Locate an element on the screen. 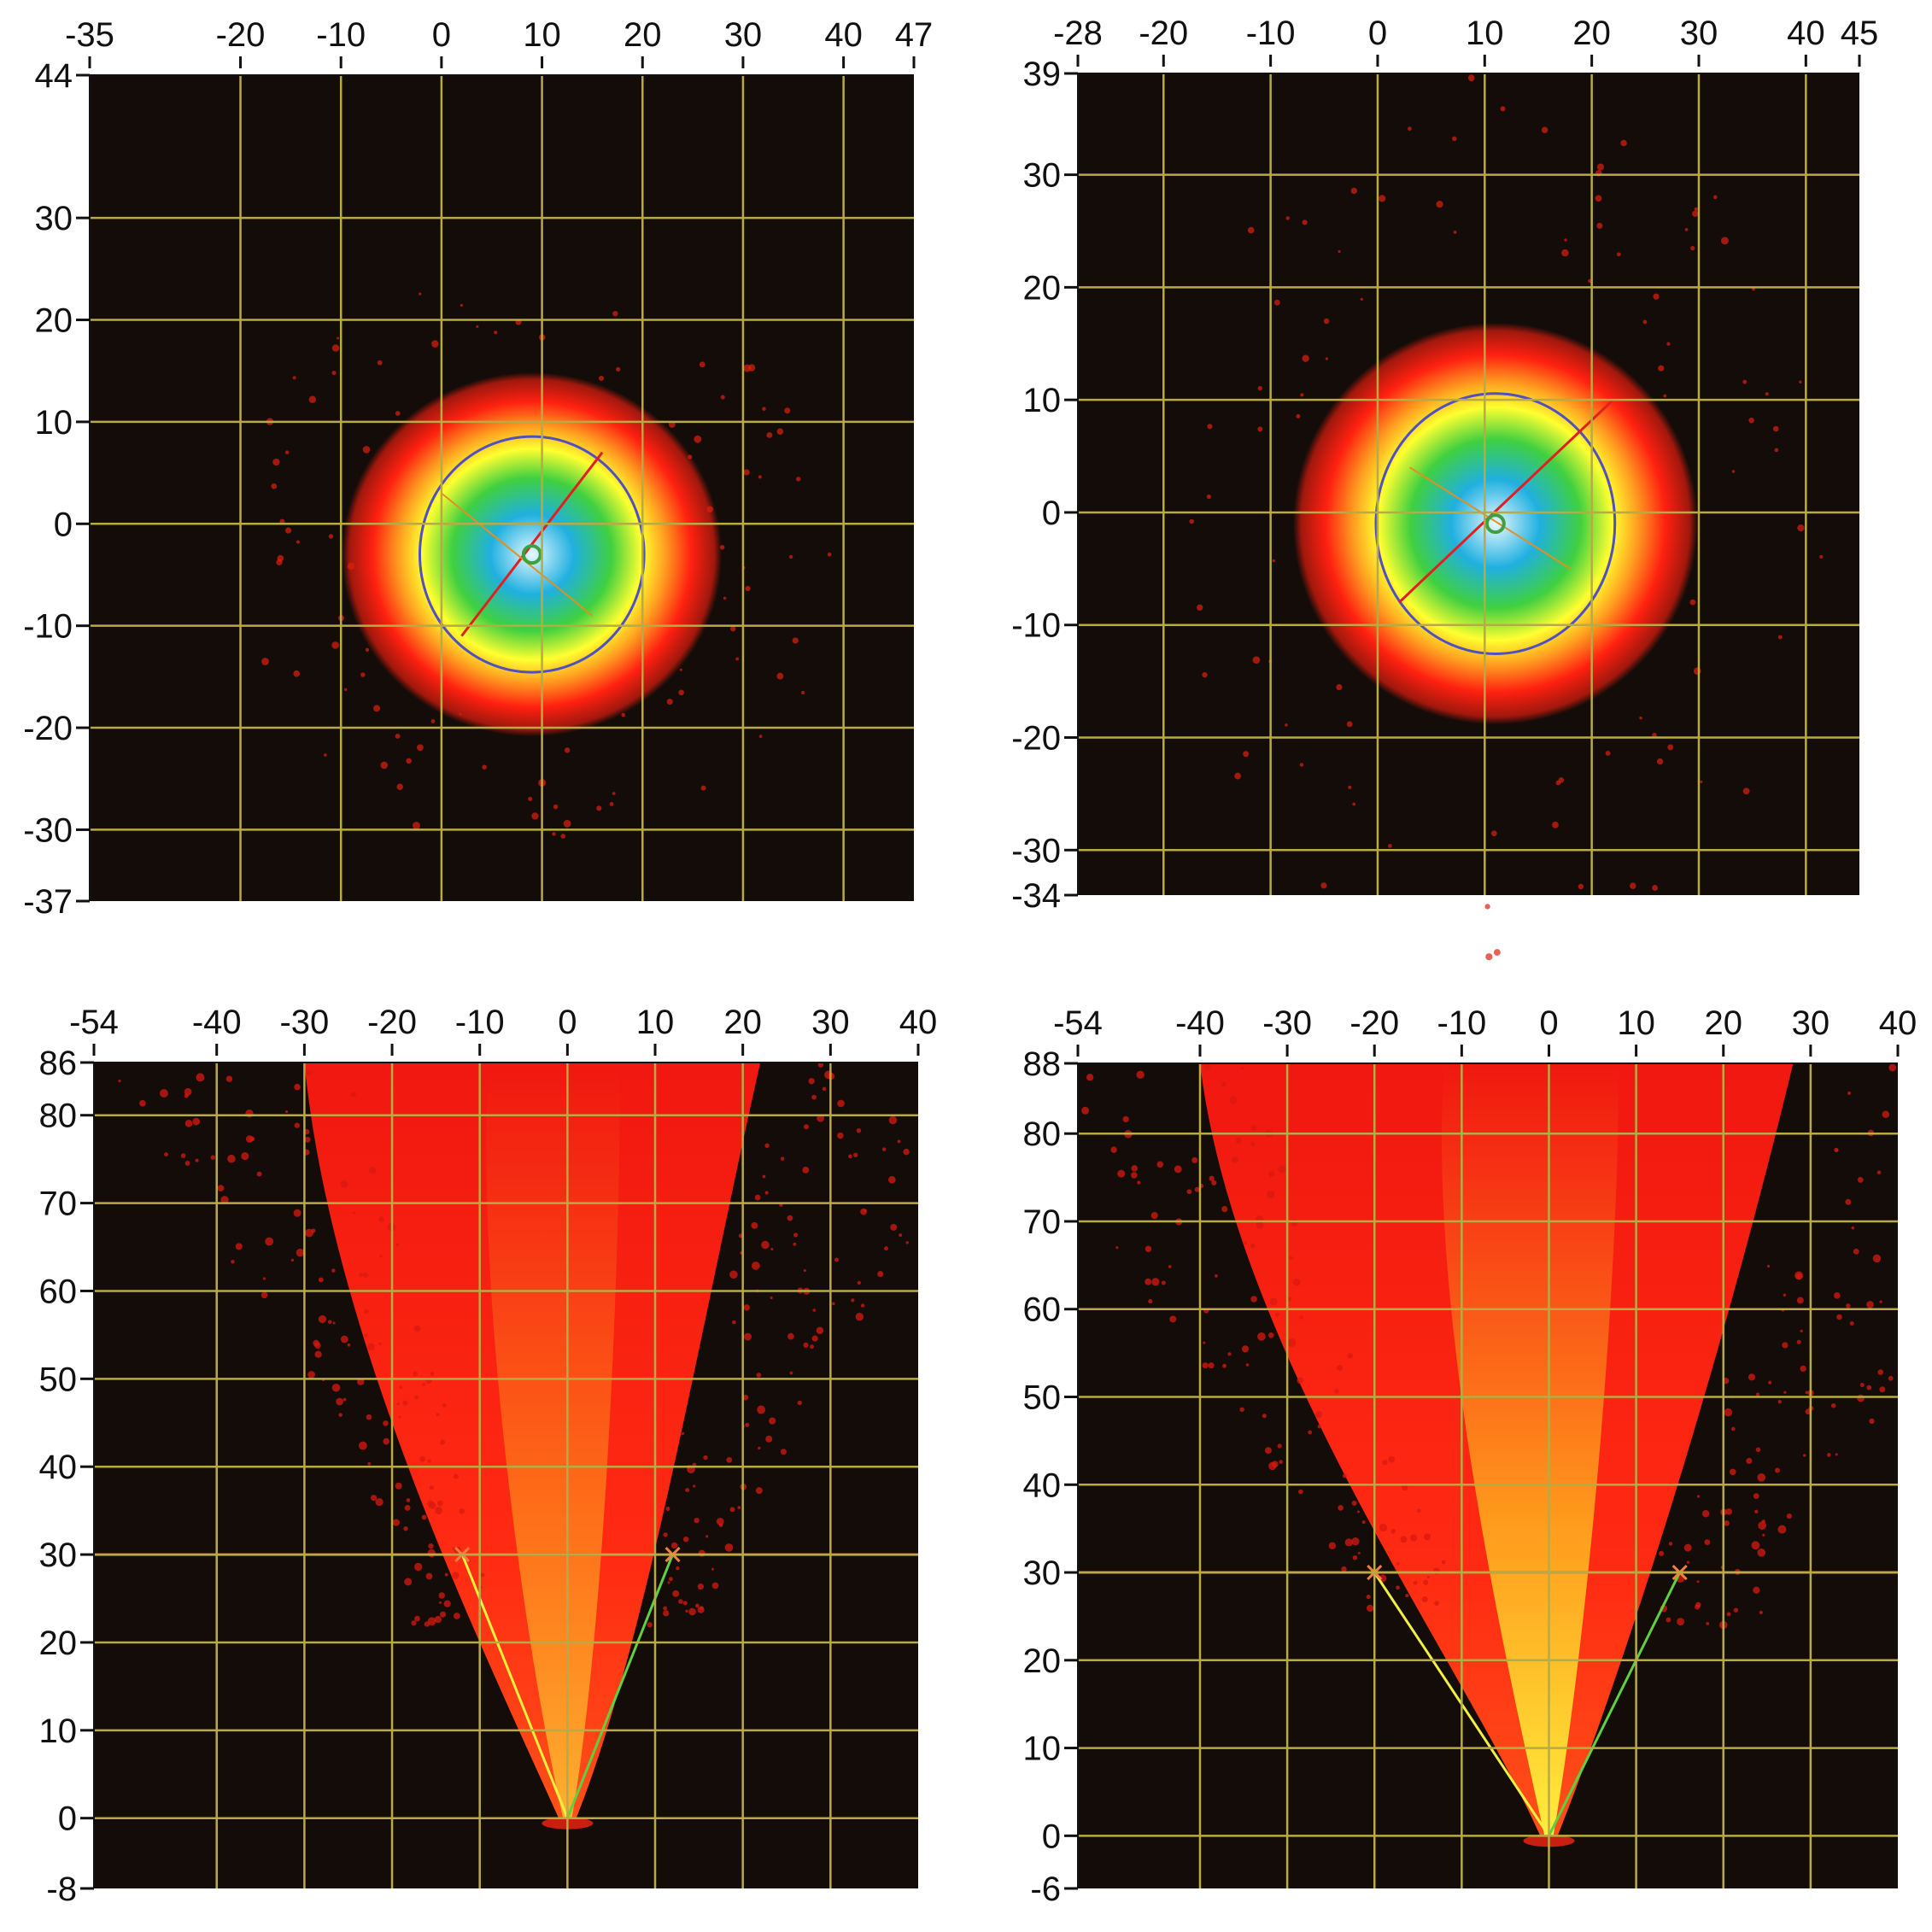 Image resolution: width=1932 pixels, height=1932 pixels. x-tick-label: -30 is located at coordinates (304, 1022).